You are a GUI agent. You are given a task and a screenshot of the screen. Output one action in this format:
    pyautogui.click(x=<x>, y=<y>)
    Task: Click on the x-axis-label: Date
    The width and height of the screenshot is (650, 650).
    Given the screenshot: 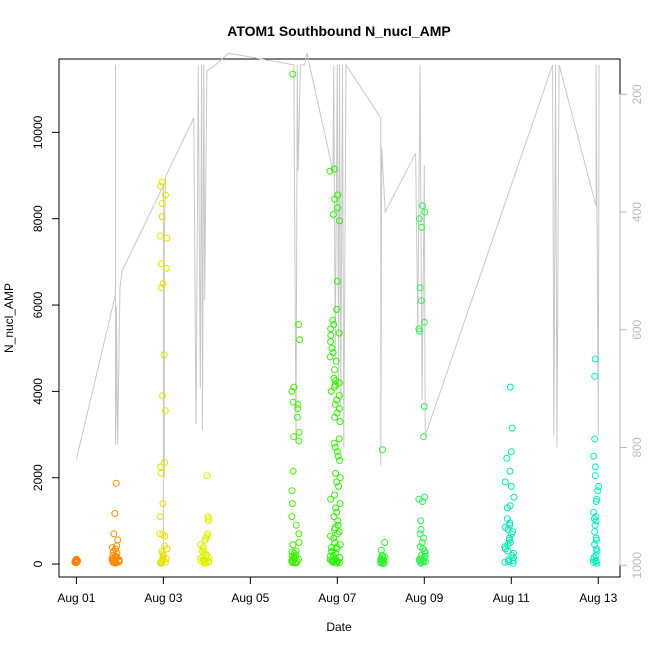 What is the action you would take?
    pyautogui.click(x=339, y=627)
    